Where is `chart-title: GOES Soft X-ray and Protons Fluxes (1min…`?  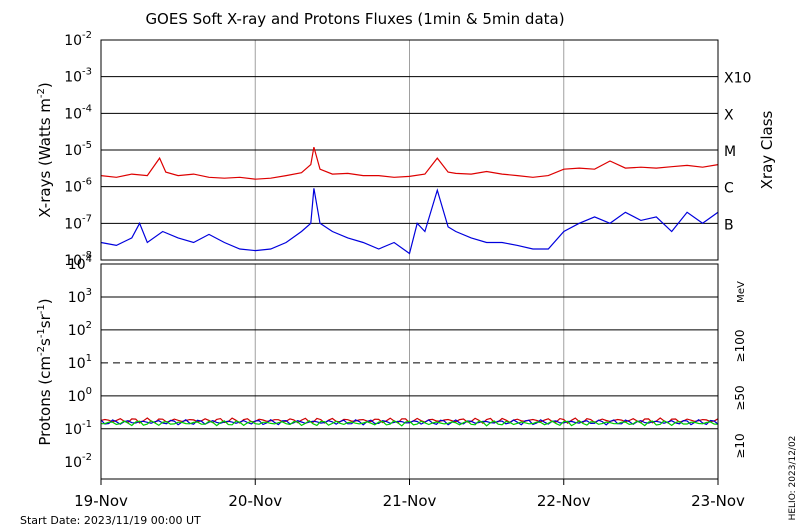
chart-title: GOES Soft X-ray and Protons Fluxes (1min… is located at coordinates (354, 19).